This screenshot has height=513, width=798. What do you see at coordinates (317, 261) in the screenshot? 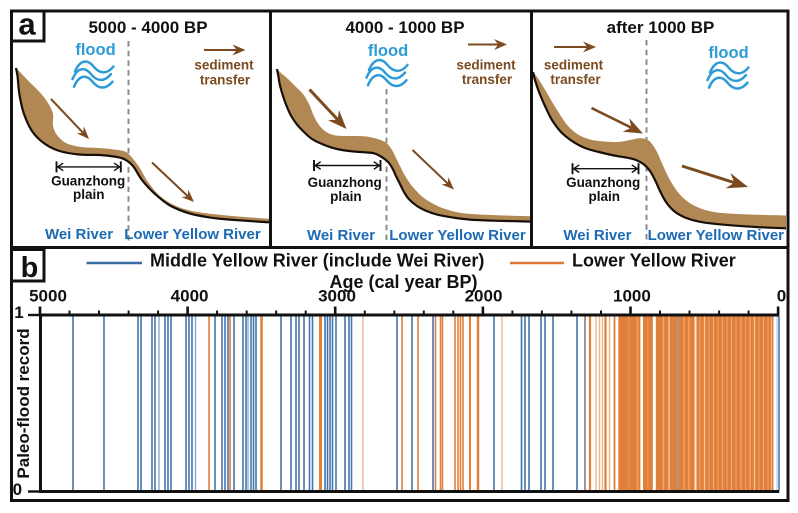
I see `svg-text:Middle Yellow River (include W: Middle Yellow River (include Wei River)` at bounding box center [317, 261].